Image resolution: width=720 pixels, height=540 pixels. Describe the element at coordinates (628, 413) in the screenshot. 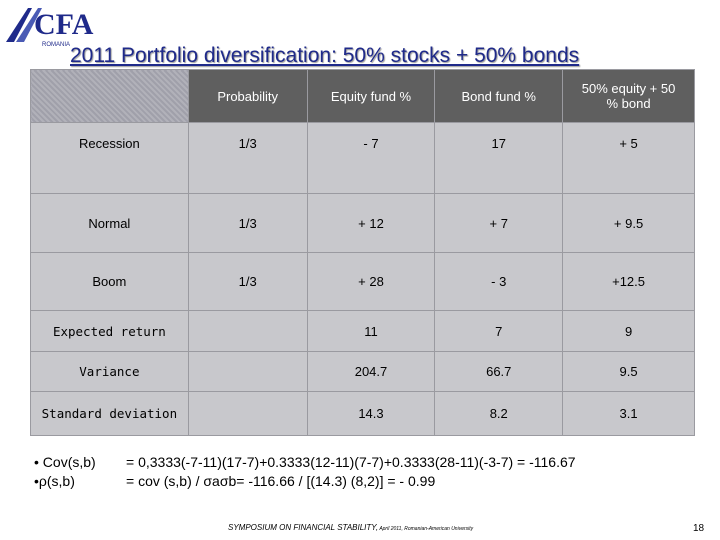

I see `cell-mix: 3.1` at that location.